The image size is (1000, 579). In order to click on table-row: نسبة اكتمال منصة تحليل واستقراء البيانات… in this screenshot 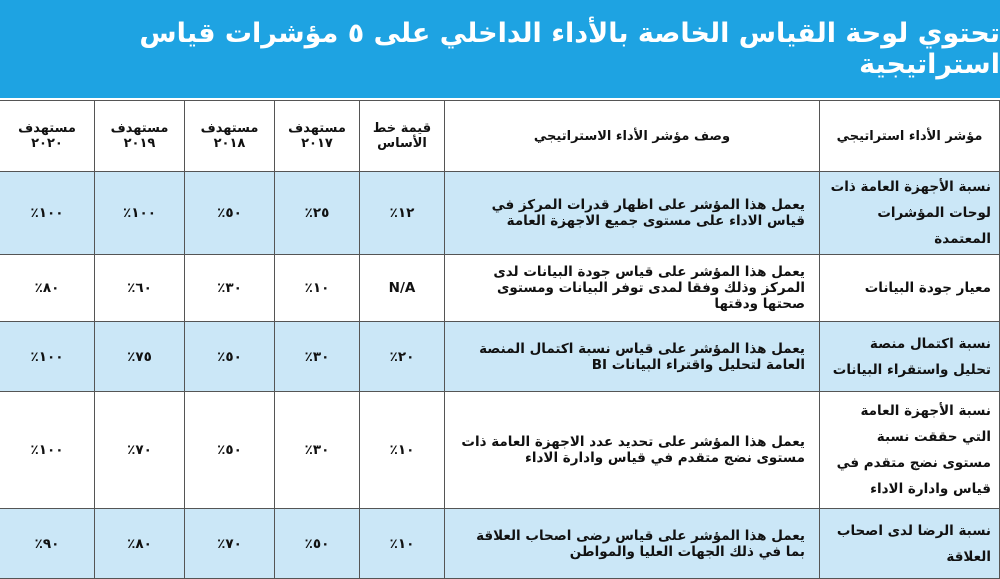, I will do `click(500, 356)`.